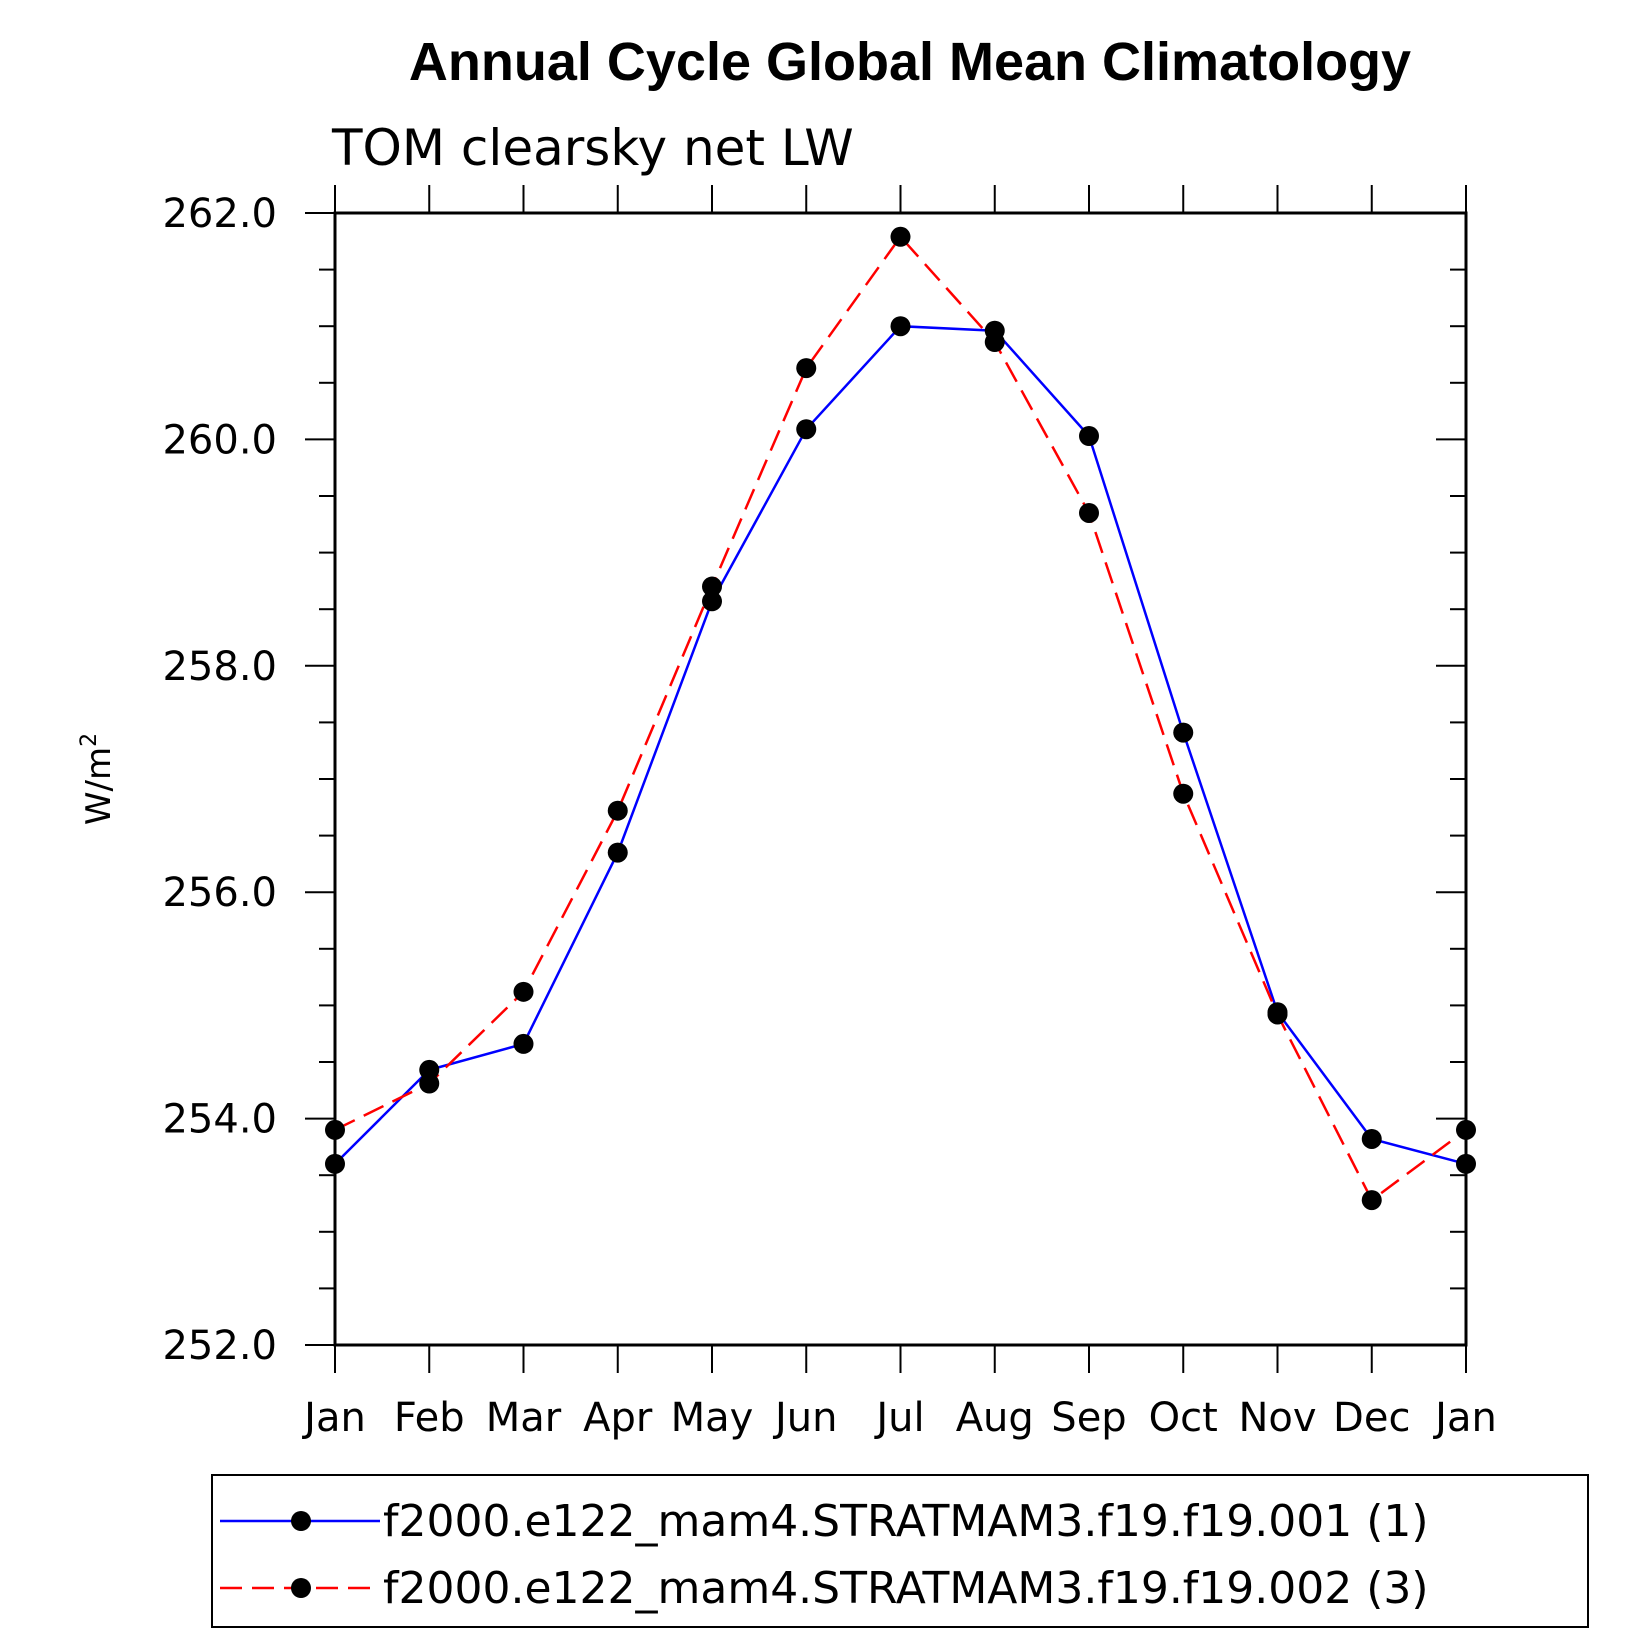 This screenshot has width=1652, height=1652. I want to click on x-tick-label: Aug, so click(995, 1418).